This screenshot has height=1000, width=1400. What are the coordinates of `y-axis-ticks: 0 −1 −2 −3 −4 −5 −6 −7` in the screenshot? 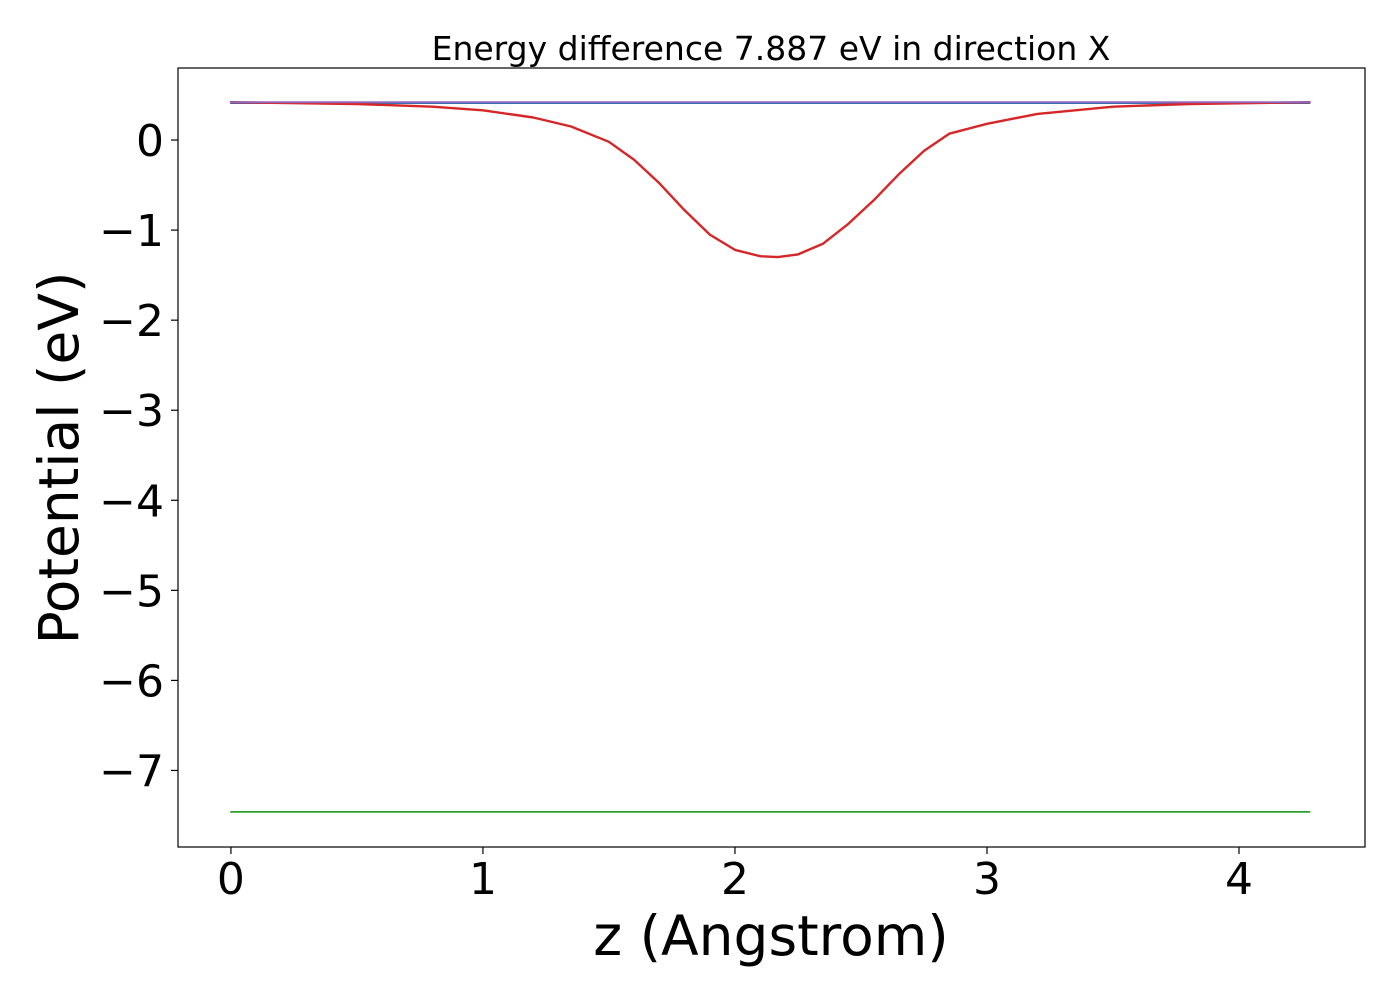 It's located at (138, 456).